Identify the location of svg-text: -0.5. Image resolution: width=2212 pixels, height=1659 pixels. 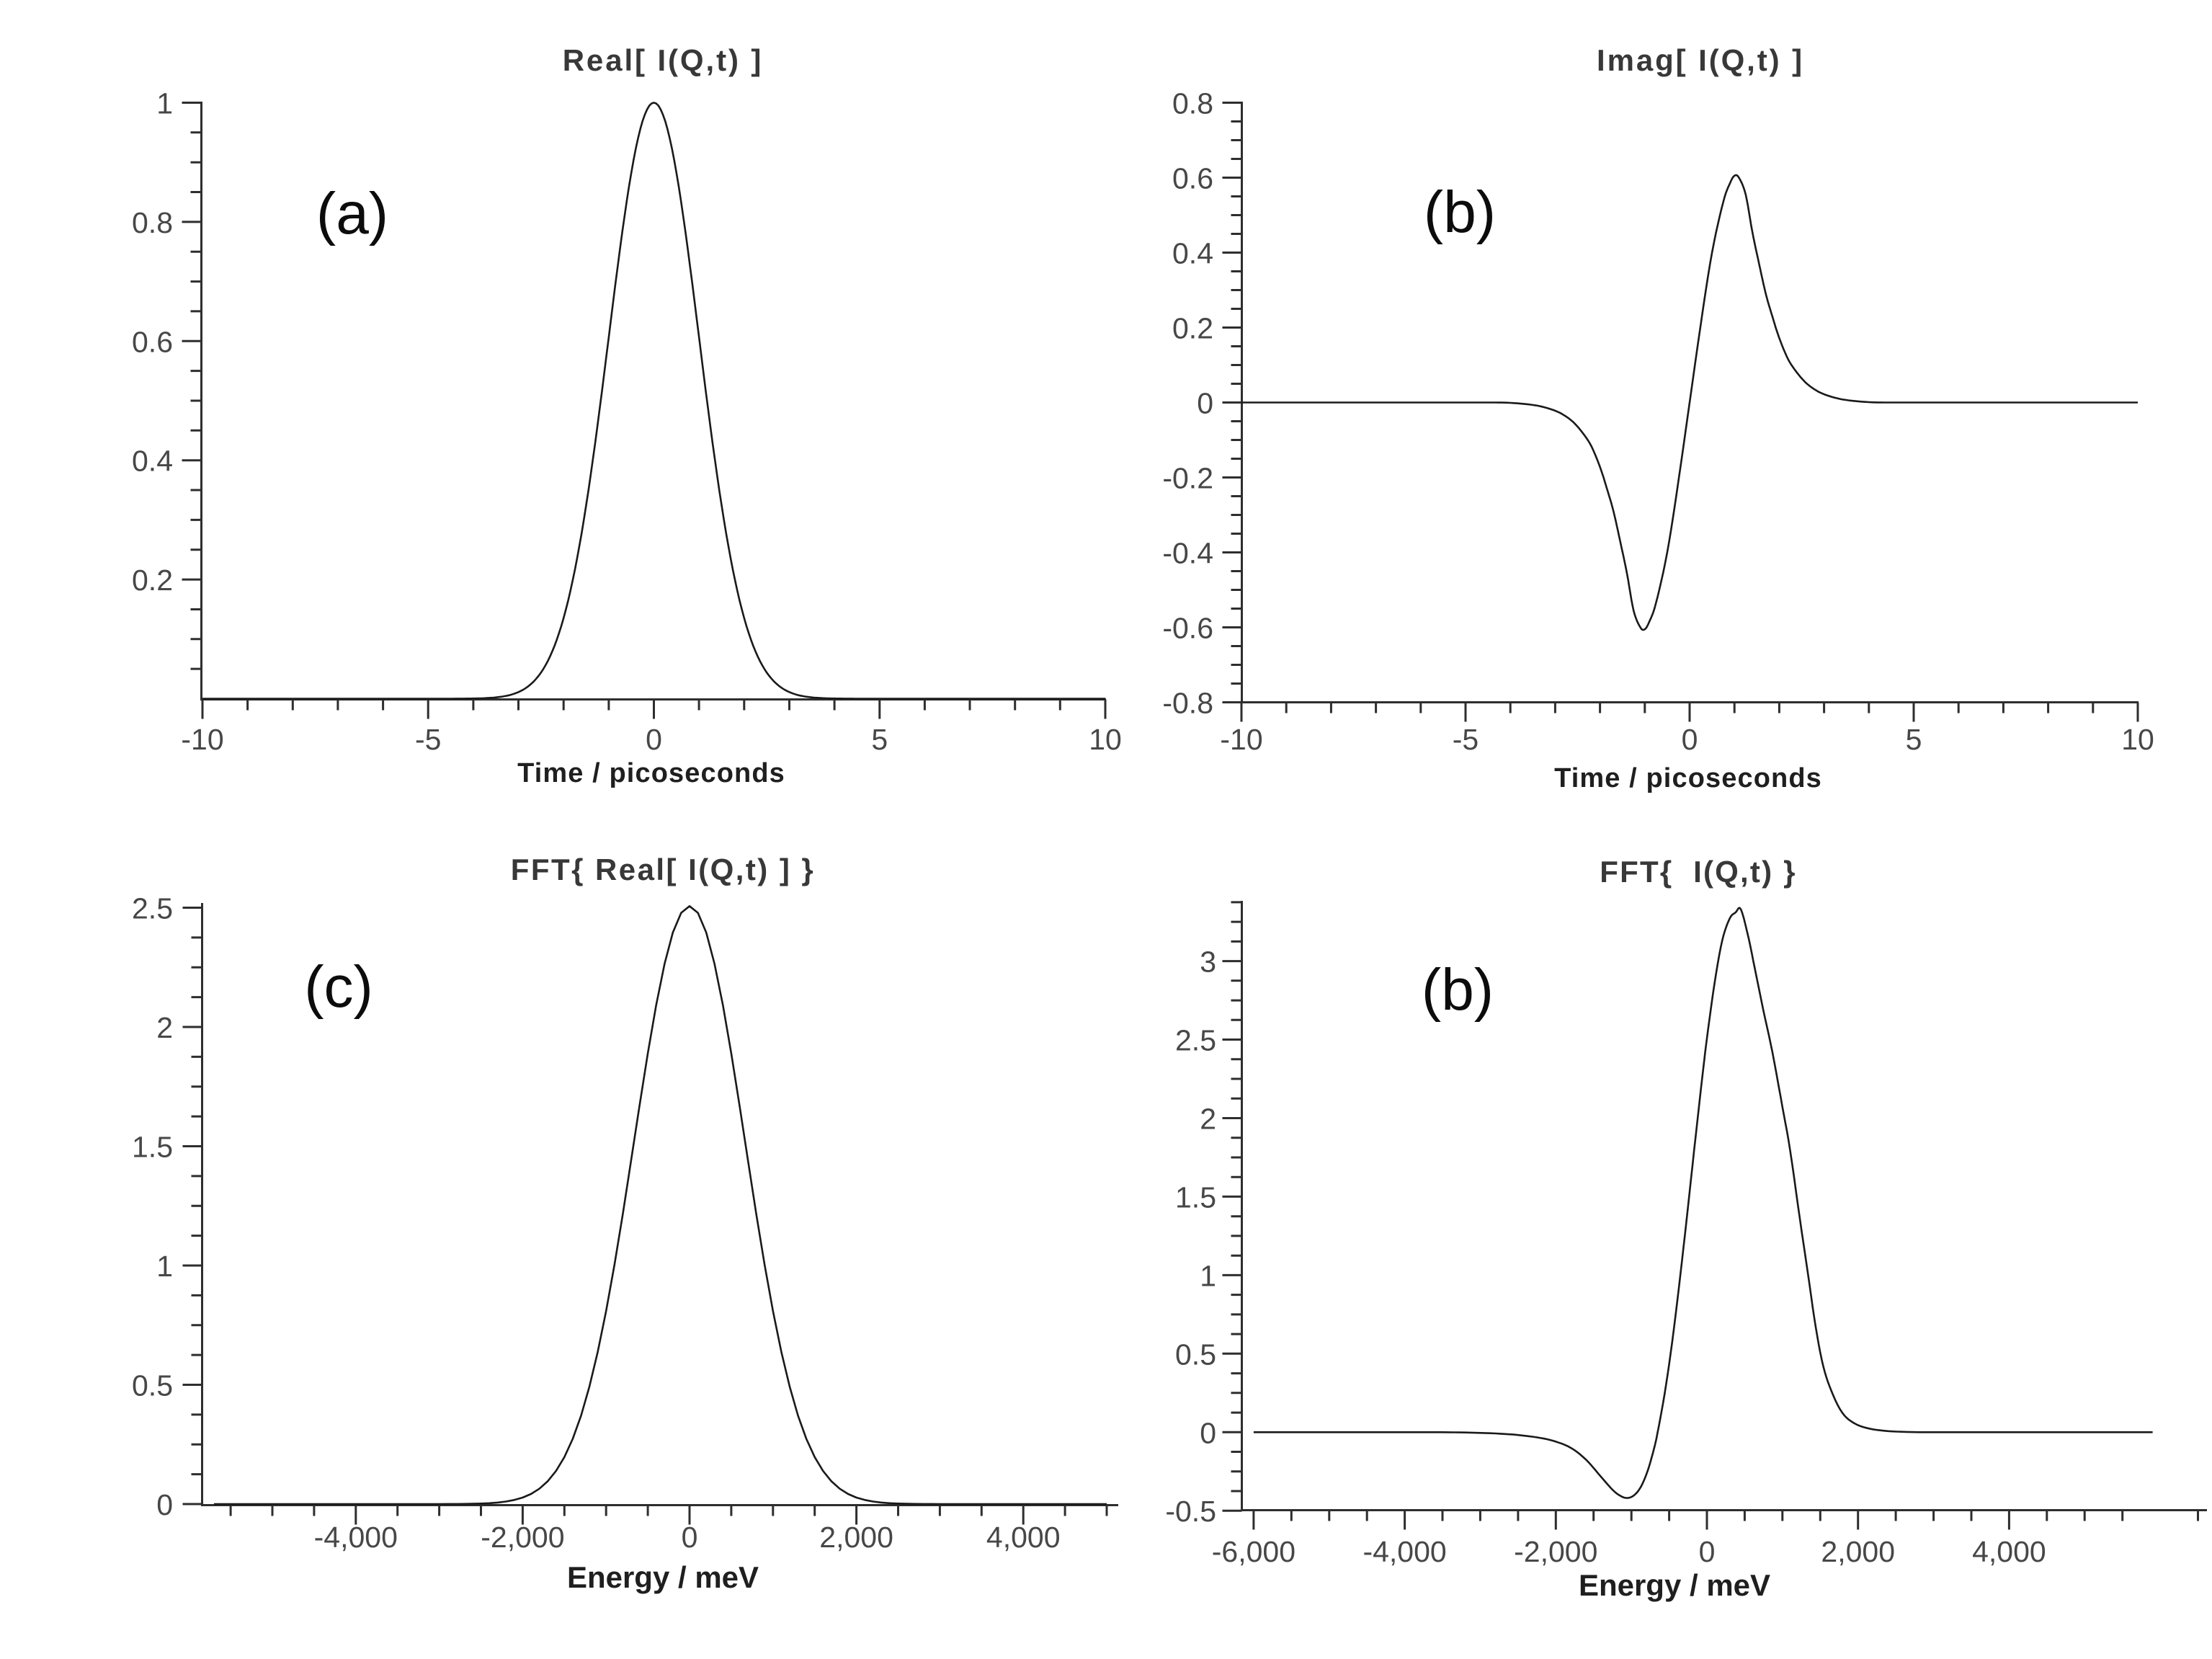
(1191, 1511).